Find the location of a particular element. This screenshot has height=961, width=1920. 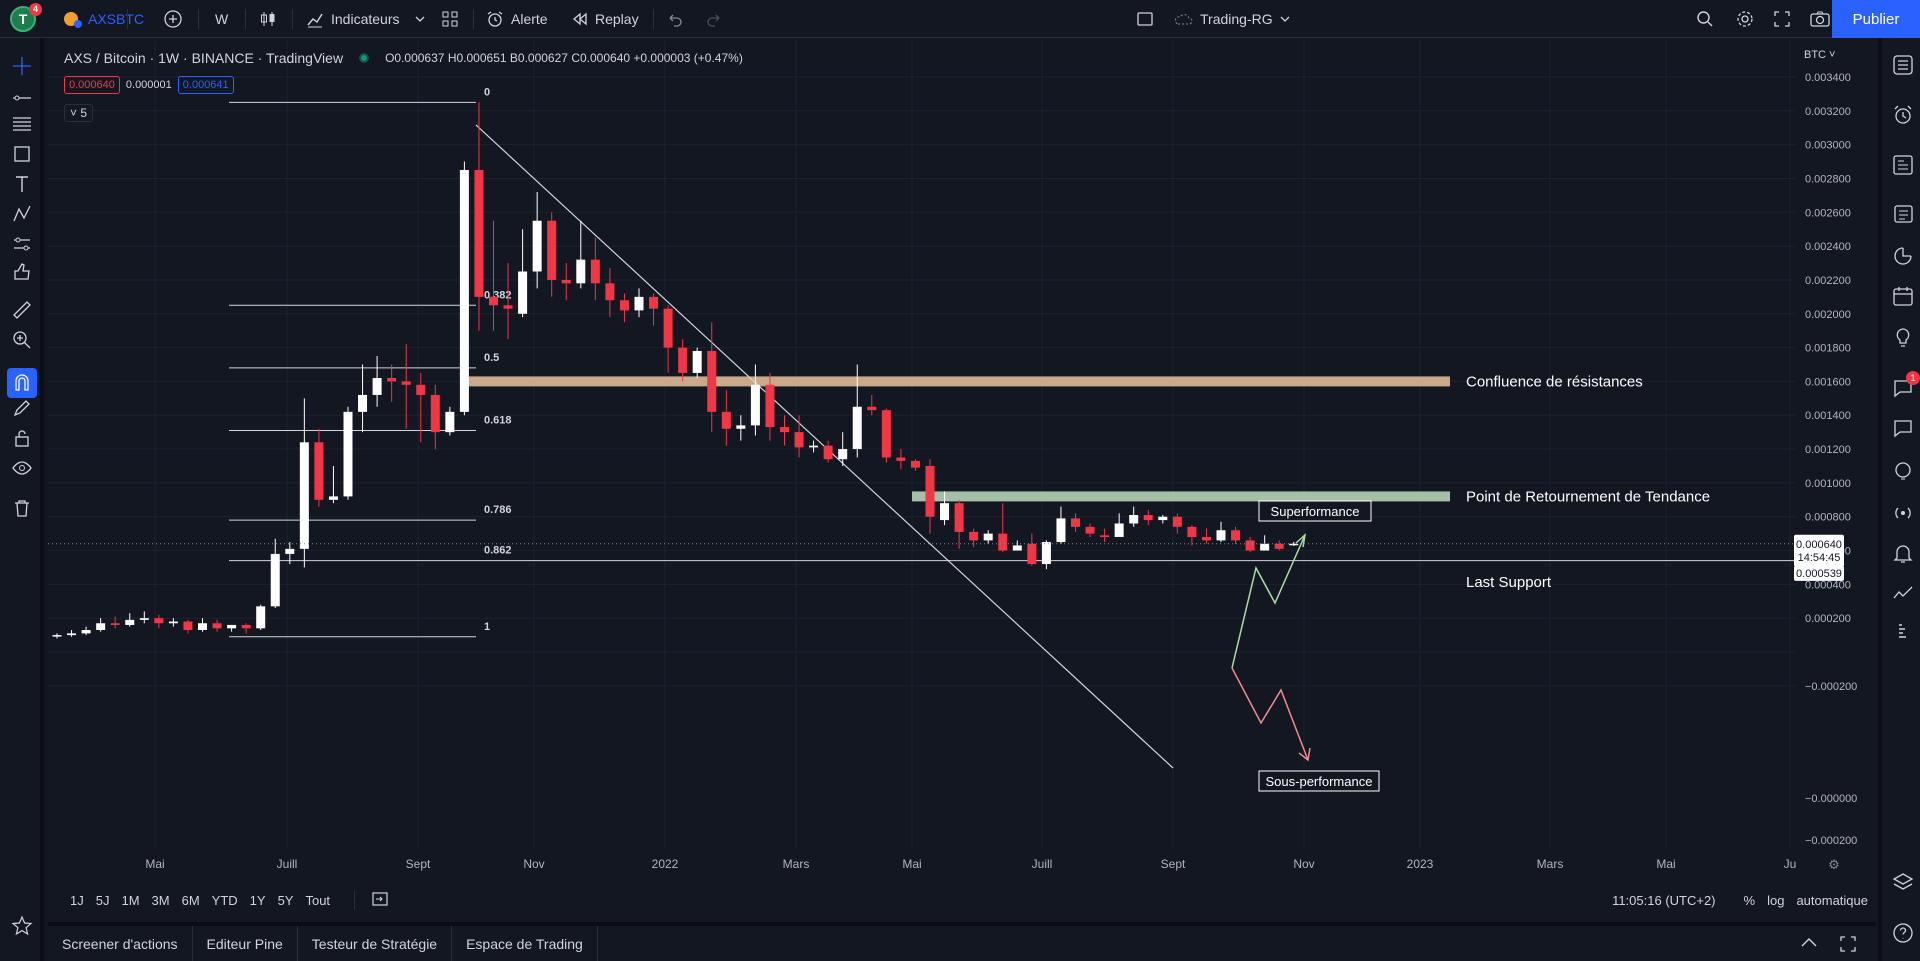

user-avatar: T 4 is located at coordinates (26, 17).